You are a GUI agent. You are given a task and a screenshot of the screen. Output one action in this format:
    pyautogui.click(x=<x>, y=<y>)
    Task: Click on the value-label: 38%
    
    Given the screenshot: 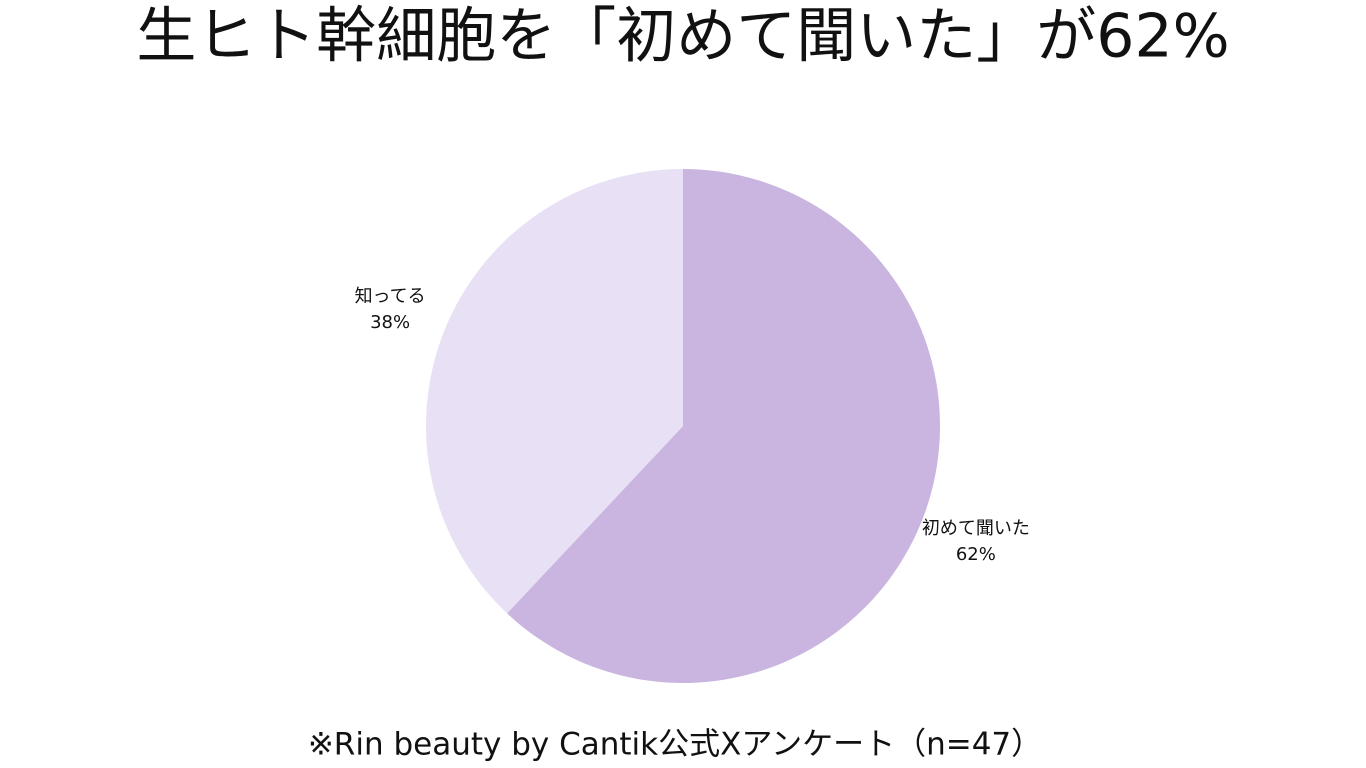 What is the action you would take?
    pyautogui.click(x=390, y=322)
    